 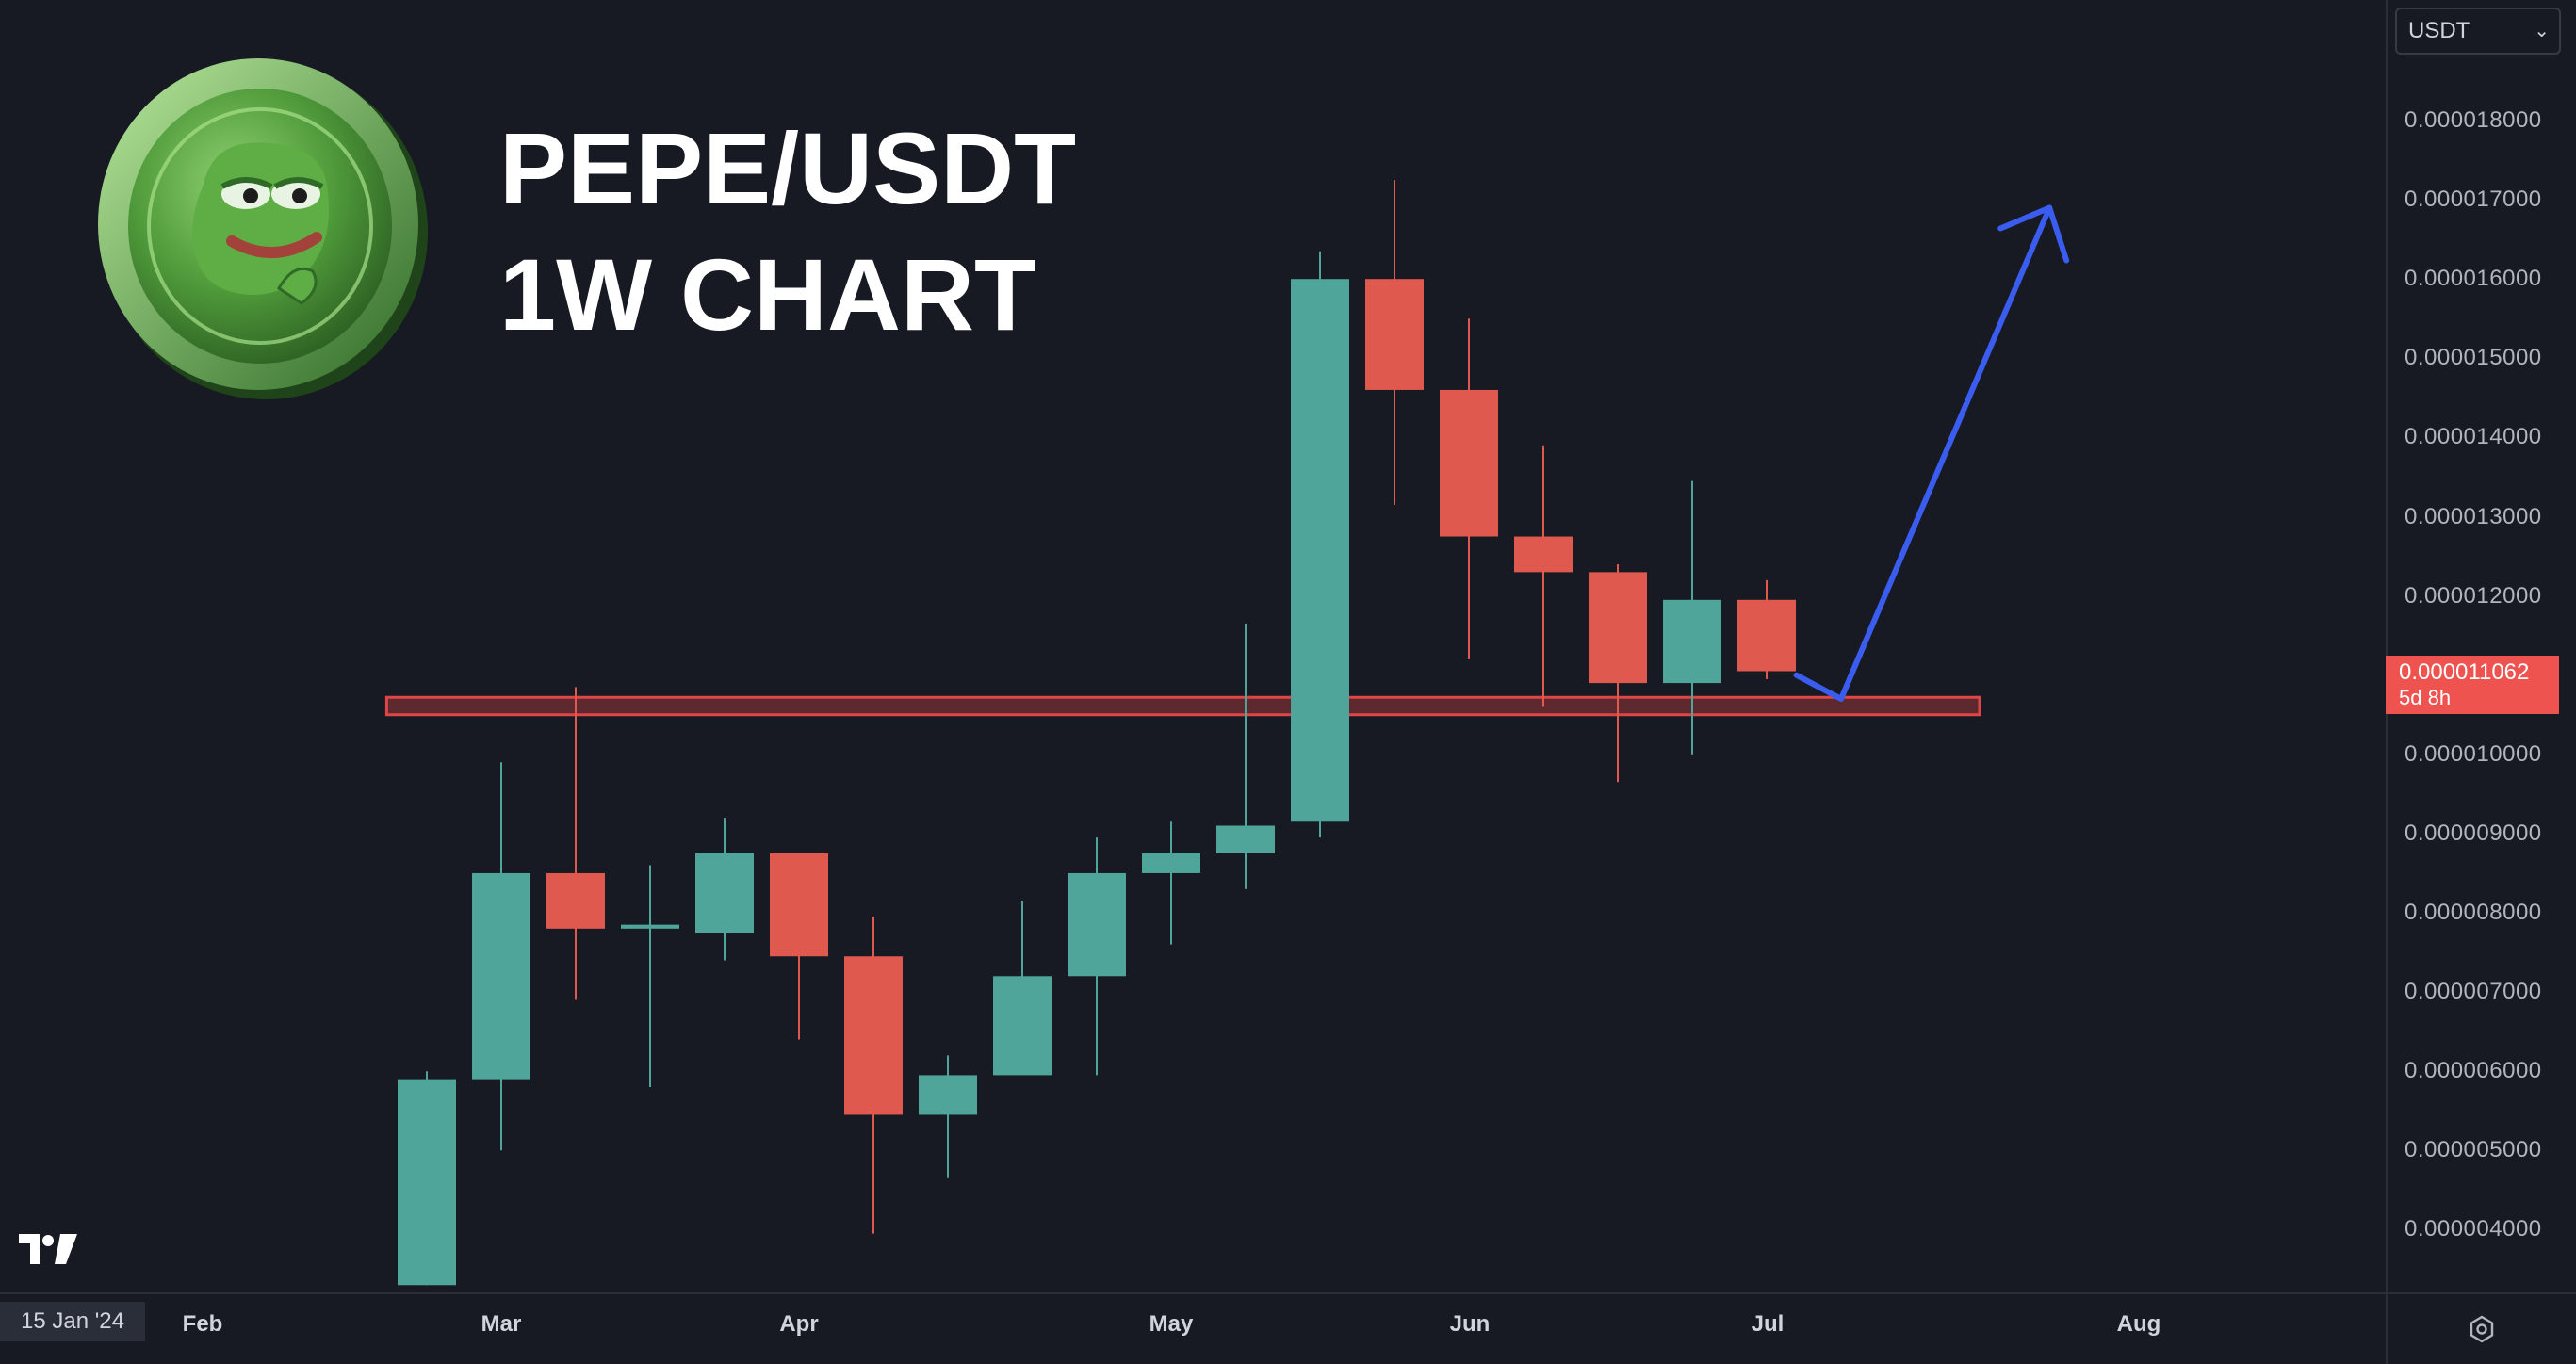 I want to click on currency-select-value: USDT, so click(x=2439, y=30).